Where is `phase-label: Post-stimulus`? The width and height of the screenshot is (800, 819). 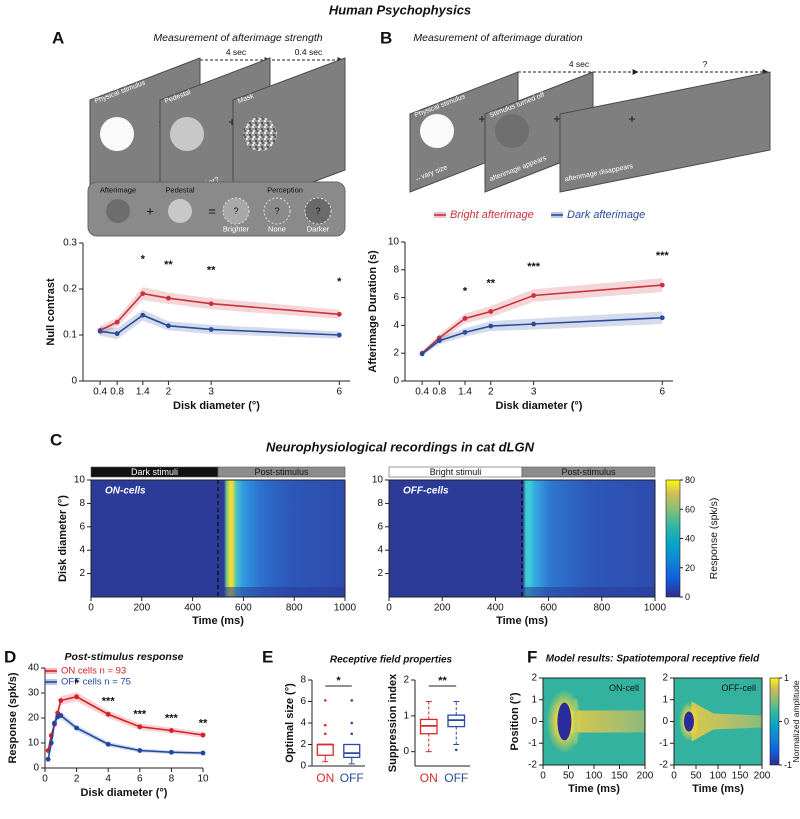
phase-label: Post-stimulus is located at coordinates (281, 472).